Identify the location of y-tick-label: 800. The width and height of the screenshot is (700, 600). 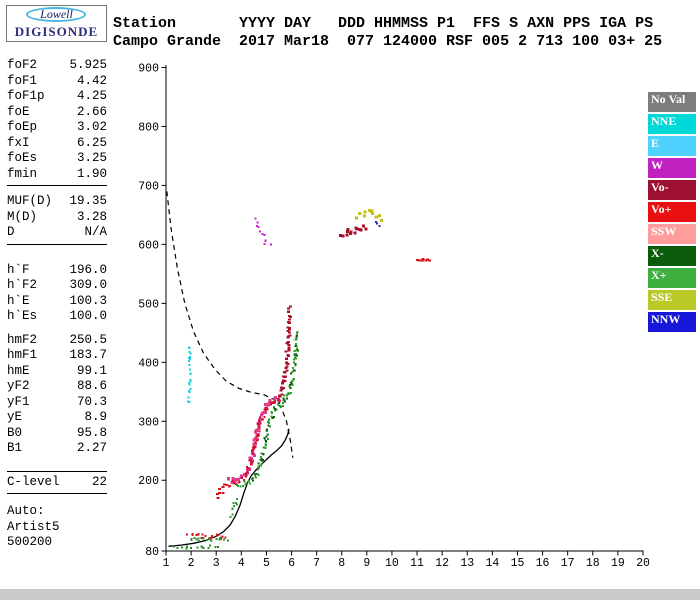
(148, 127).